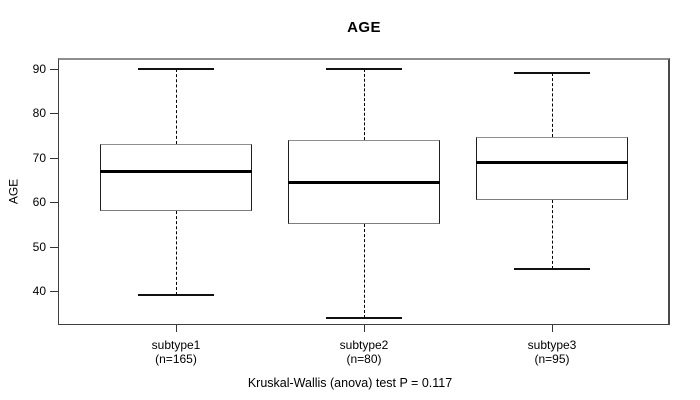 This screenshot has width=700, height=400. Describe the element at coordinates (39, 246) in the screenshot. I see `y-tick-label: 50` at that location.